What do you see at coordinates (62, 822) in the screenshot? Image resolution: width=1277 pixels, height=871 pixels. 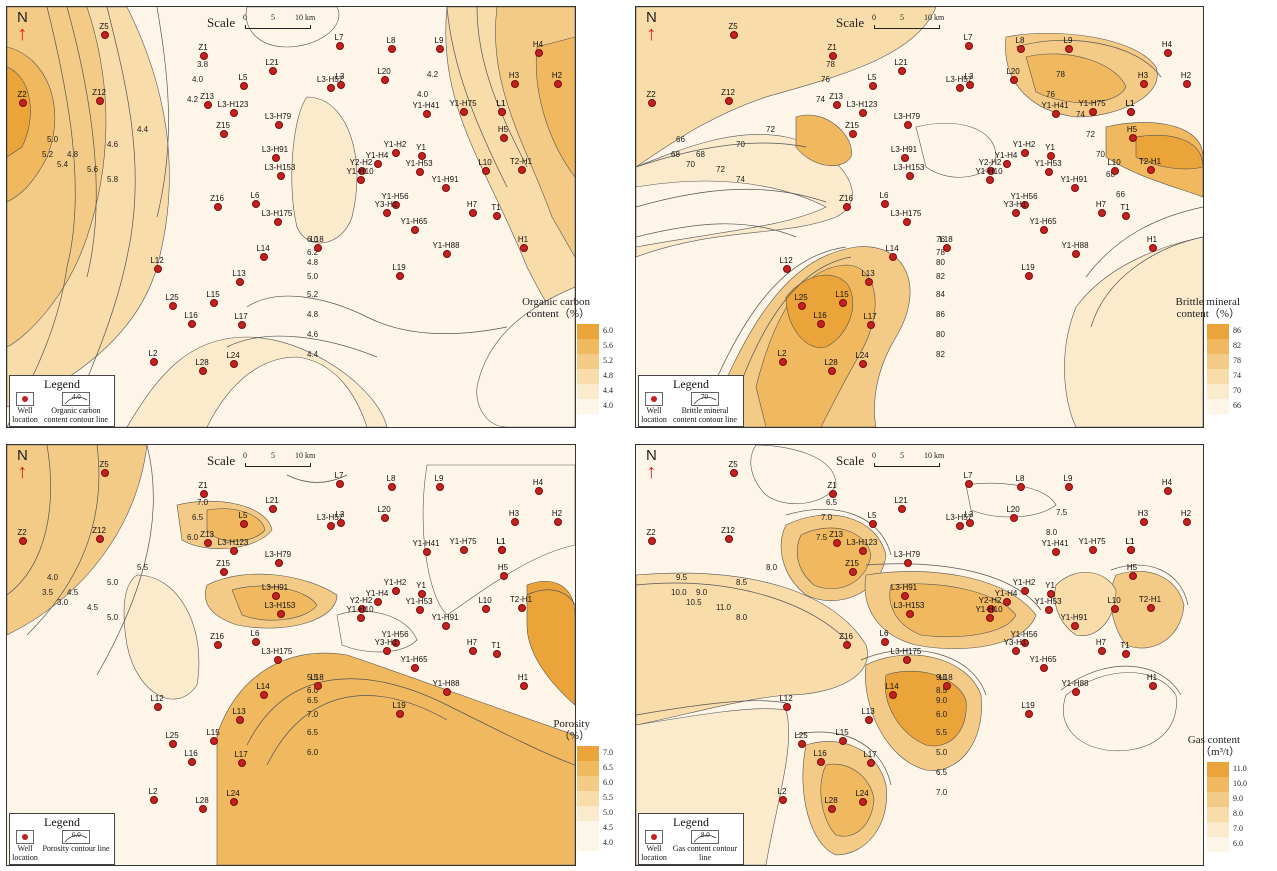 I see `legend-title: Legend` at bounding box center [62, 822].